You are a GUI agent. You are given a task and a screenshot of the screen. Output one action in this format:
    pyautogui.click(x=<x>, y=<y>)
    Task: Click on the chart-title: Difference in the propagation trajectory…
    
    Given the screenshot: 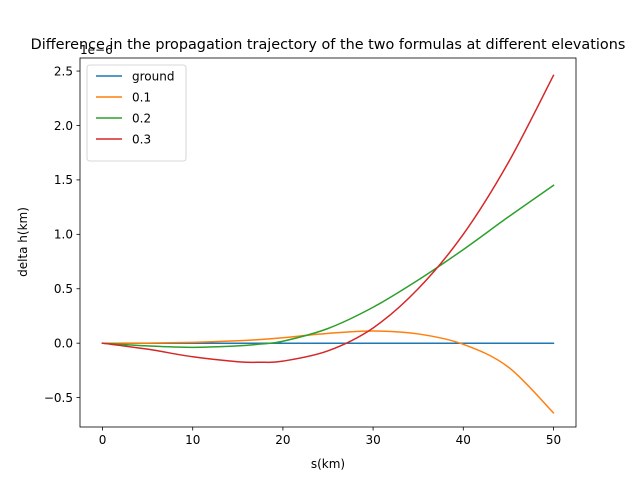 What is the action you would take?
    pyautogui.click(x=328, y=45)
    